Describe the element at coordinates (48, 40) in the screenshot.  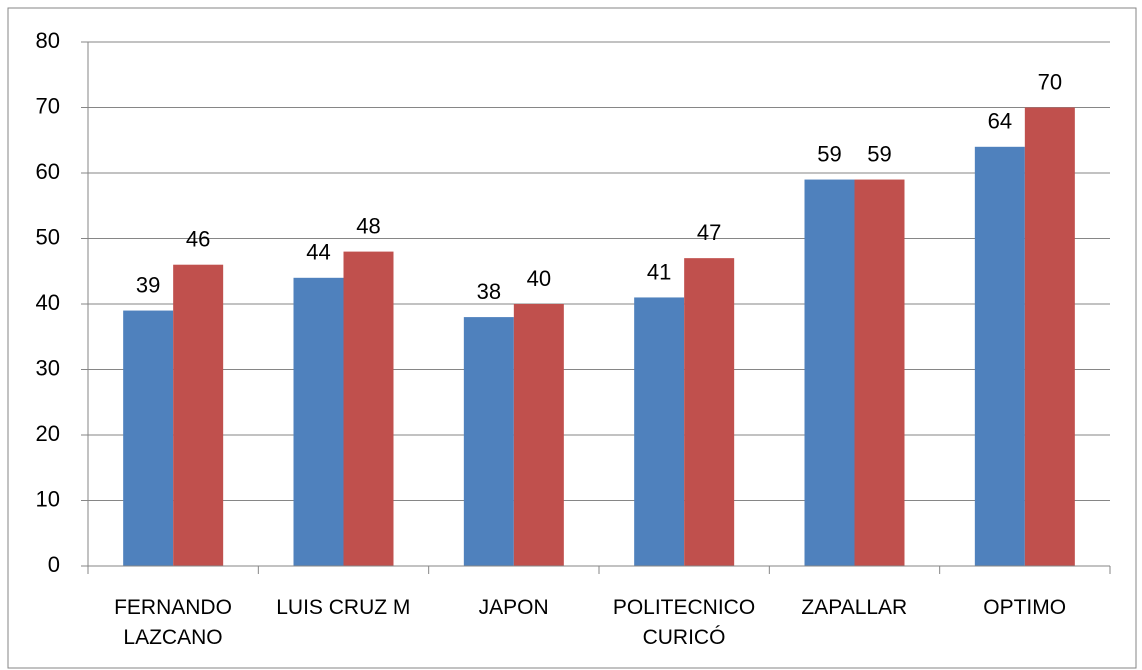
I see `y-tick-label: 80` at that location.